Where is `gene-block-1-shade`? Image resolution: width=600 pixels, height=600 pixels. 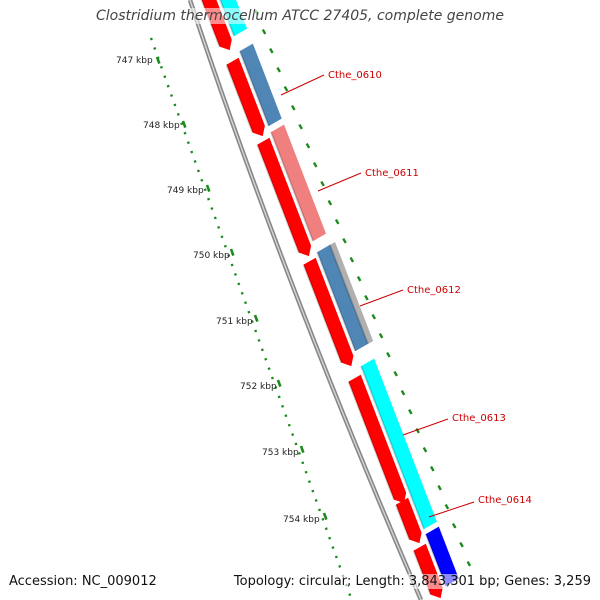 gene-block-1-shade is located at coordinates (254, 88).